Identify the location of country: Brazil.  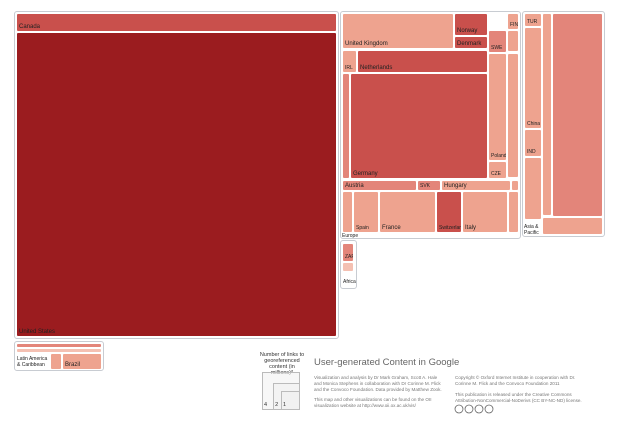
(82, 361).